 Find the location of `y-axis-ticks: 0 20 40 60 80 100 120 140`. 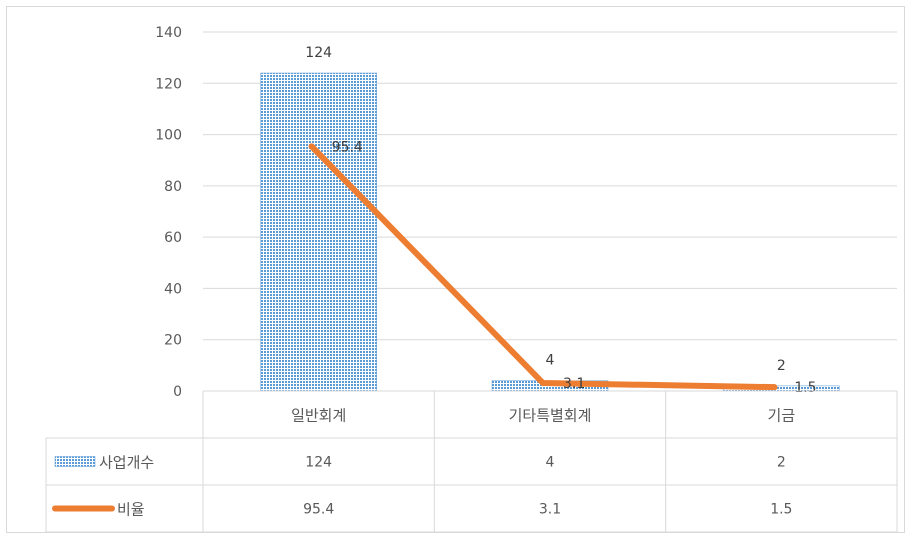

y-axis-ticks: 0 20 40 60 80 100 120 140 is located at coordinates (168, 212).